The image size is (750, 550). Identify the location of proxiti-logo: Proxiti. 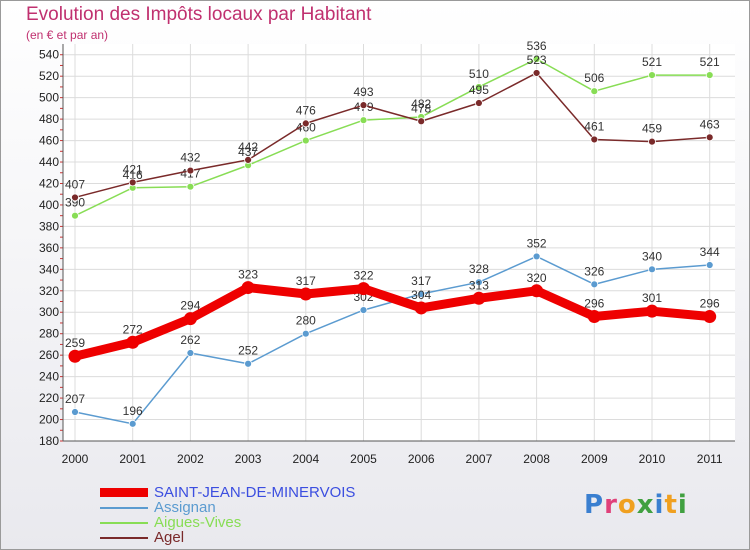
(636, 505).